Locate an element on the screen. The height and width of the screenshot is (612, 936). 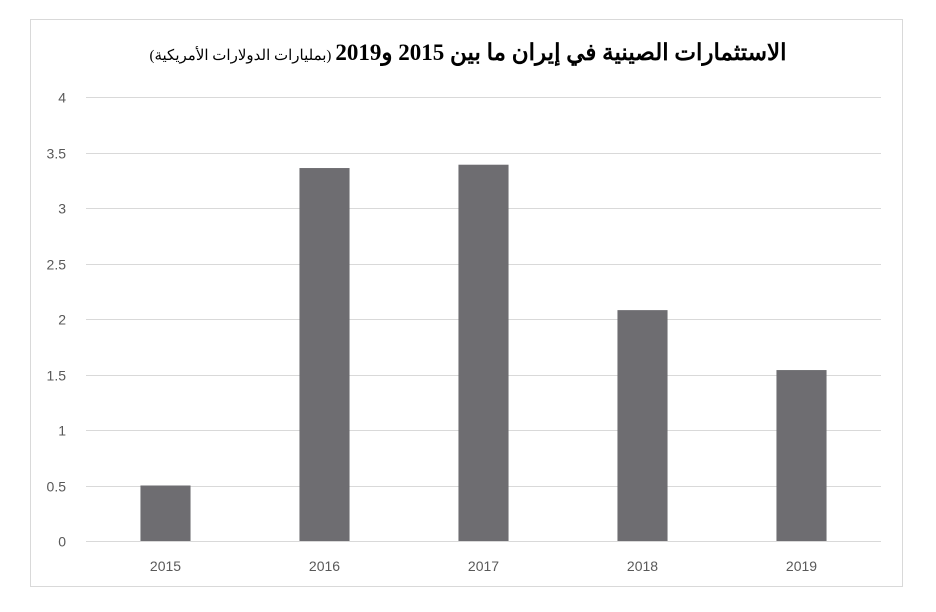
chart-subtitle: (بمليارات الدولارات الأمريكية) is located at coordinates (240, 56).